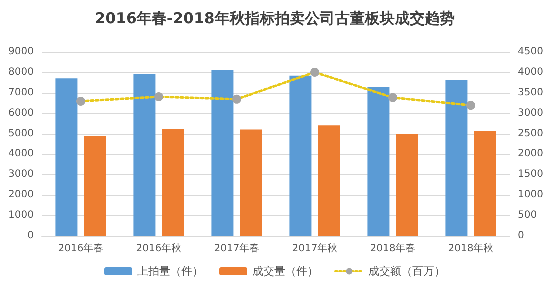 The width and height of the screenshot is (550, 284). I want to click on chart-title: 2016年春-2018年秋指标拍卖公司古董板块成交趋势, so click(275, 19).